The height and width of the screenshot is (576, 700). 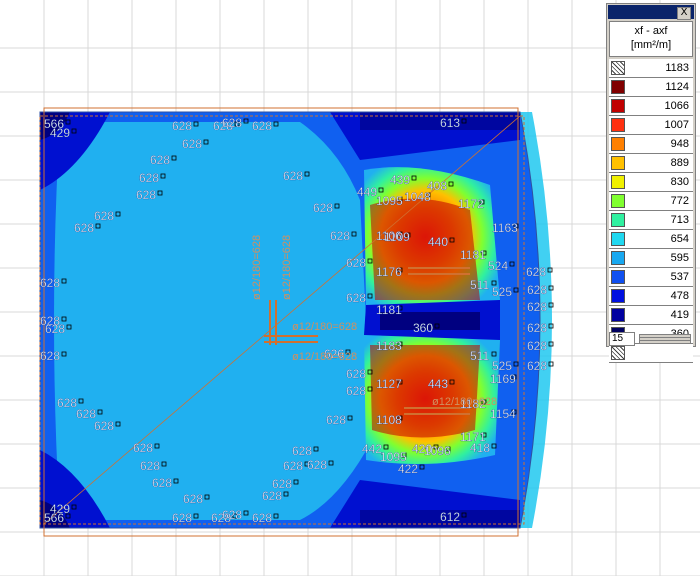 I want to click on steps-input: 15, so click(x=622, y=339).